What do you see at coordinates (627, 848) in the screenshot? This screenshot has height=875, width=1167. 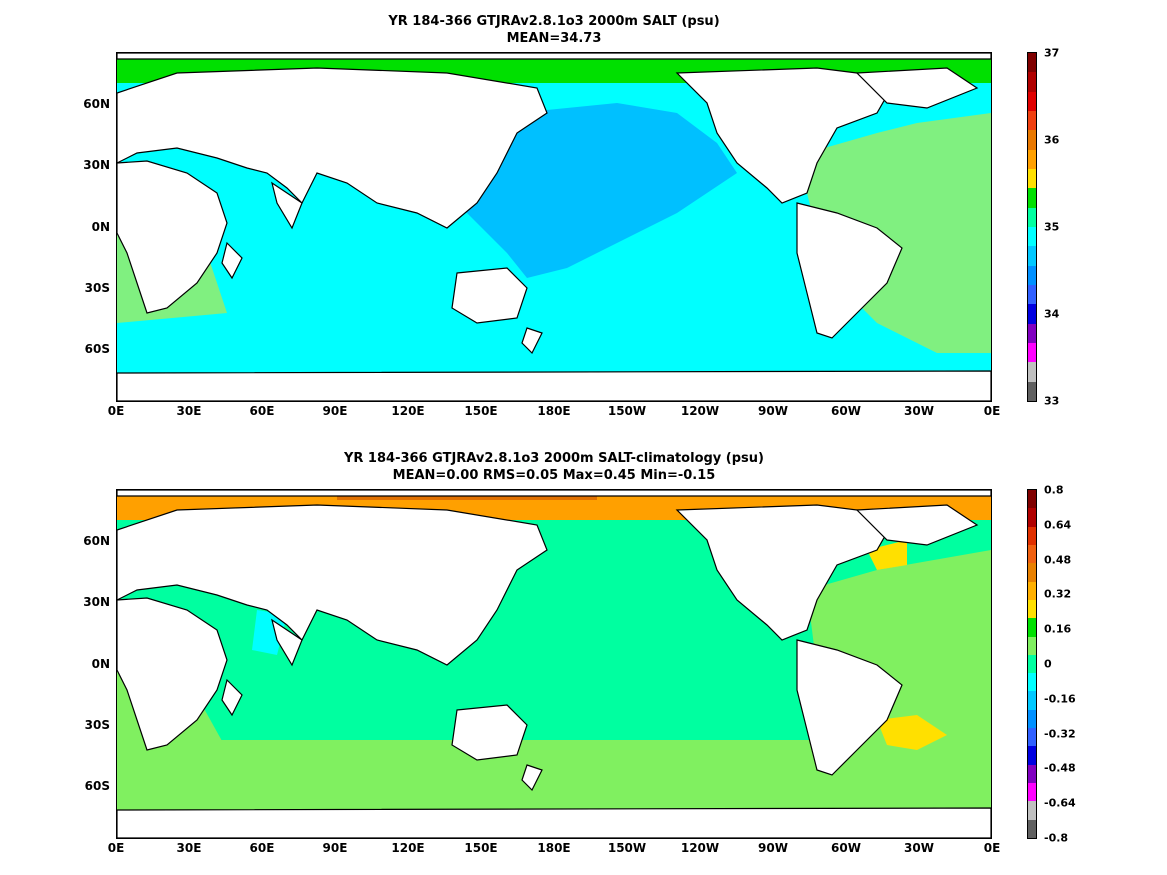 I see `x-tick-label: 150W` at bounding box center [627, 848].